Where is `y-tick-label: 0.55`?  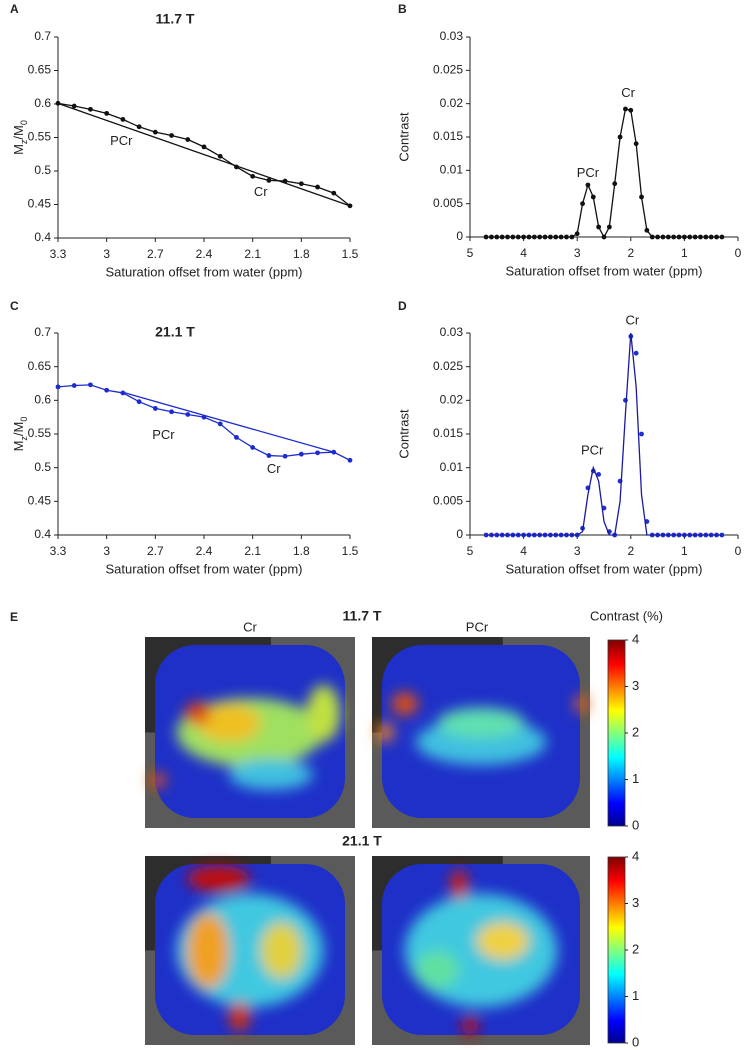
y-tick-label: 0.55 is located at coordinates (40, 433).